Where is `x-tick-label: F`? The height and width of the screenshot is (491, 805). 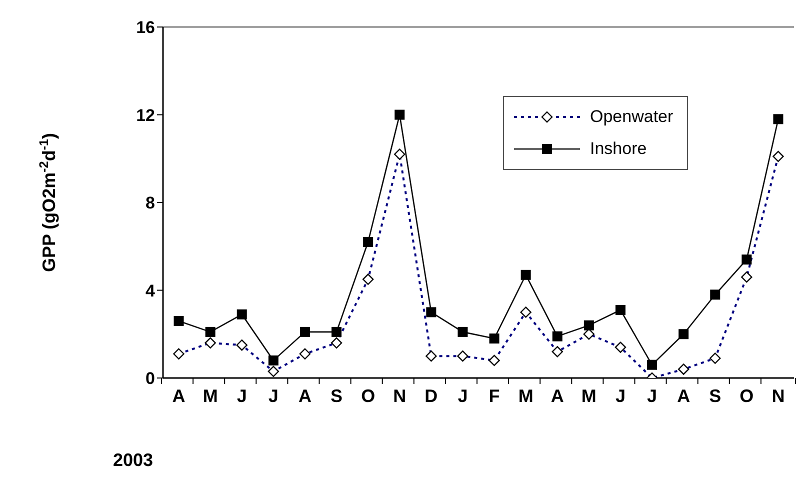 x-tick-label: F is located at coordinates (494, 396).